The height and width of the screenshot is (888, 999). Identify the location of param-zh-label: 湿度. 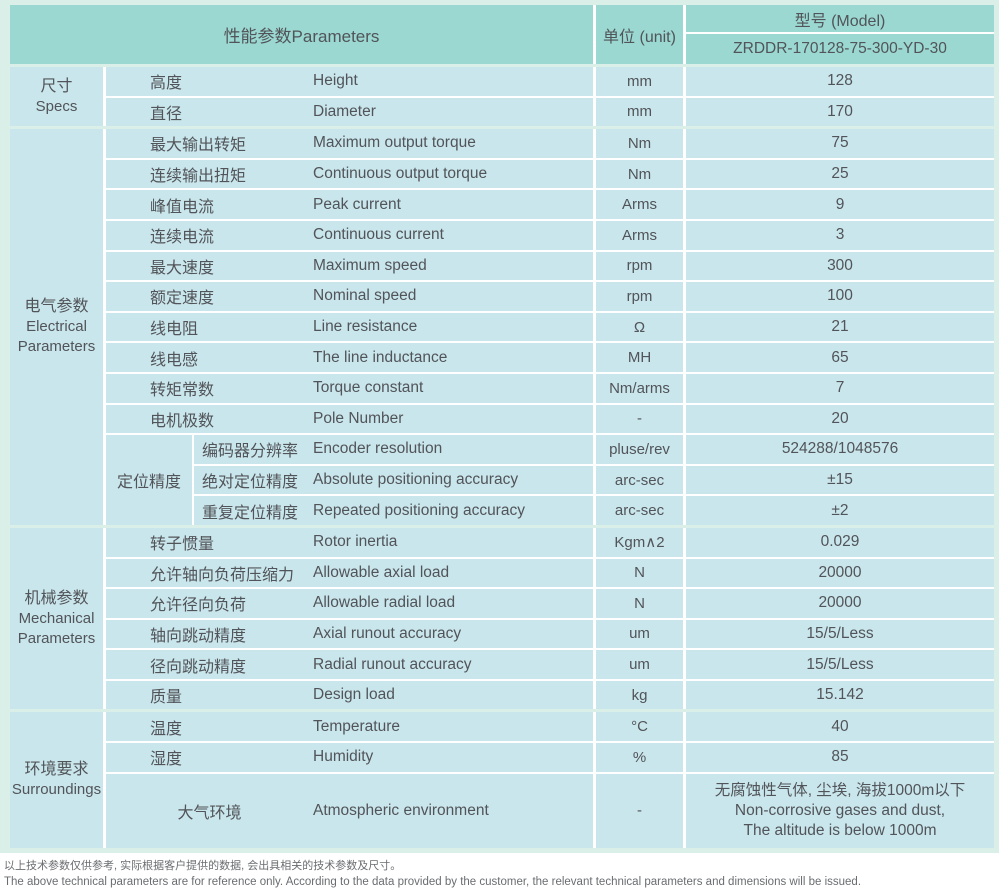
(166, 760).